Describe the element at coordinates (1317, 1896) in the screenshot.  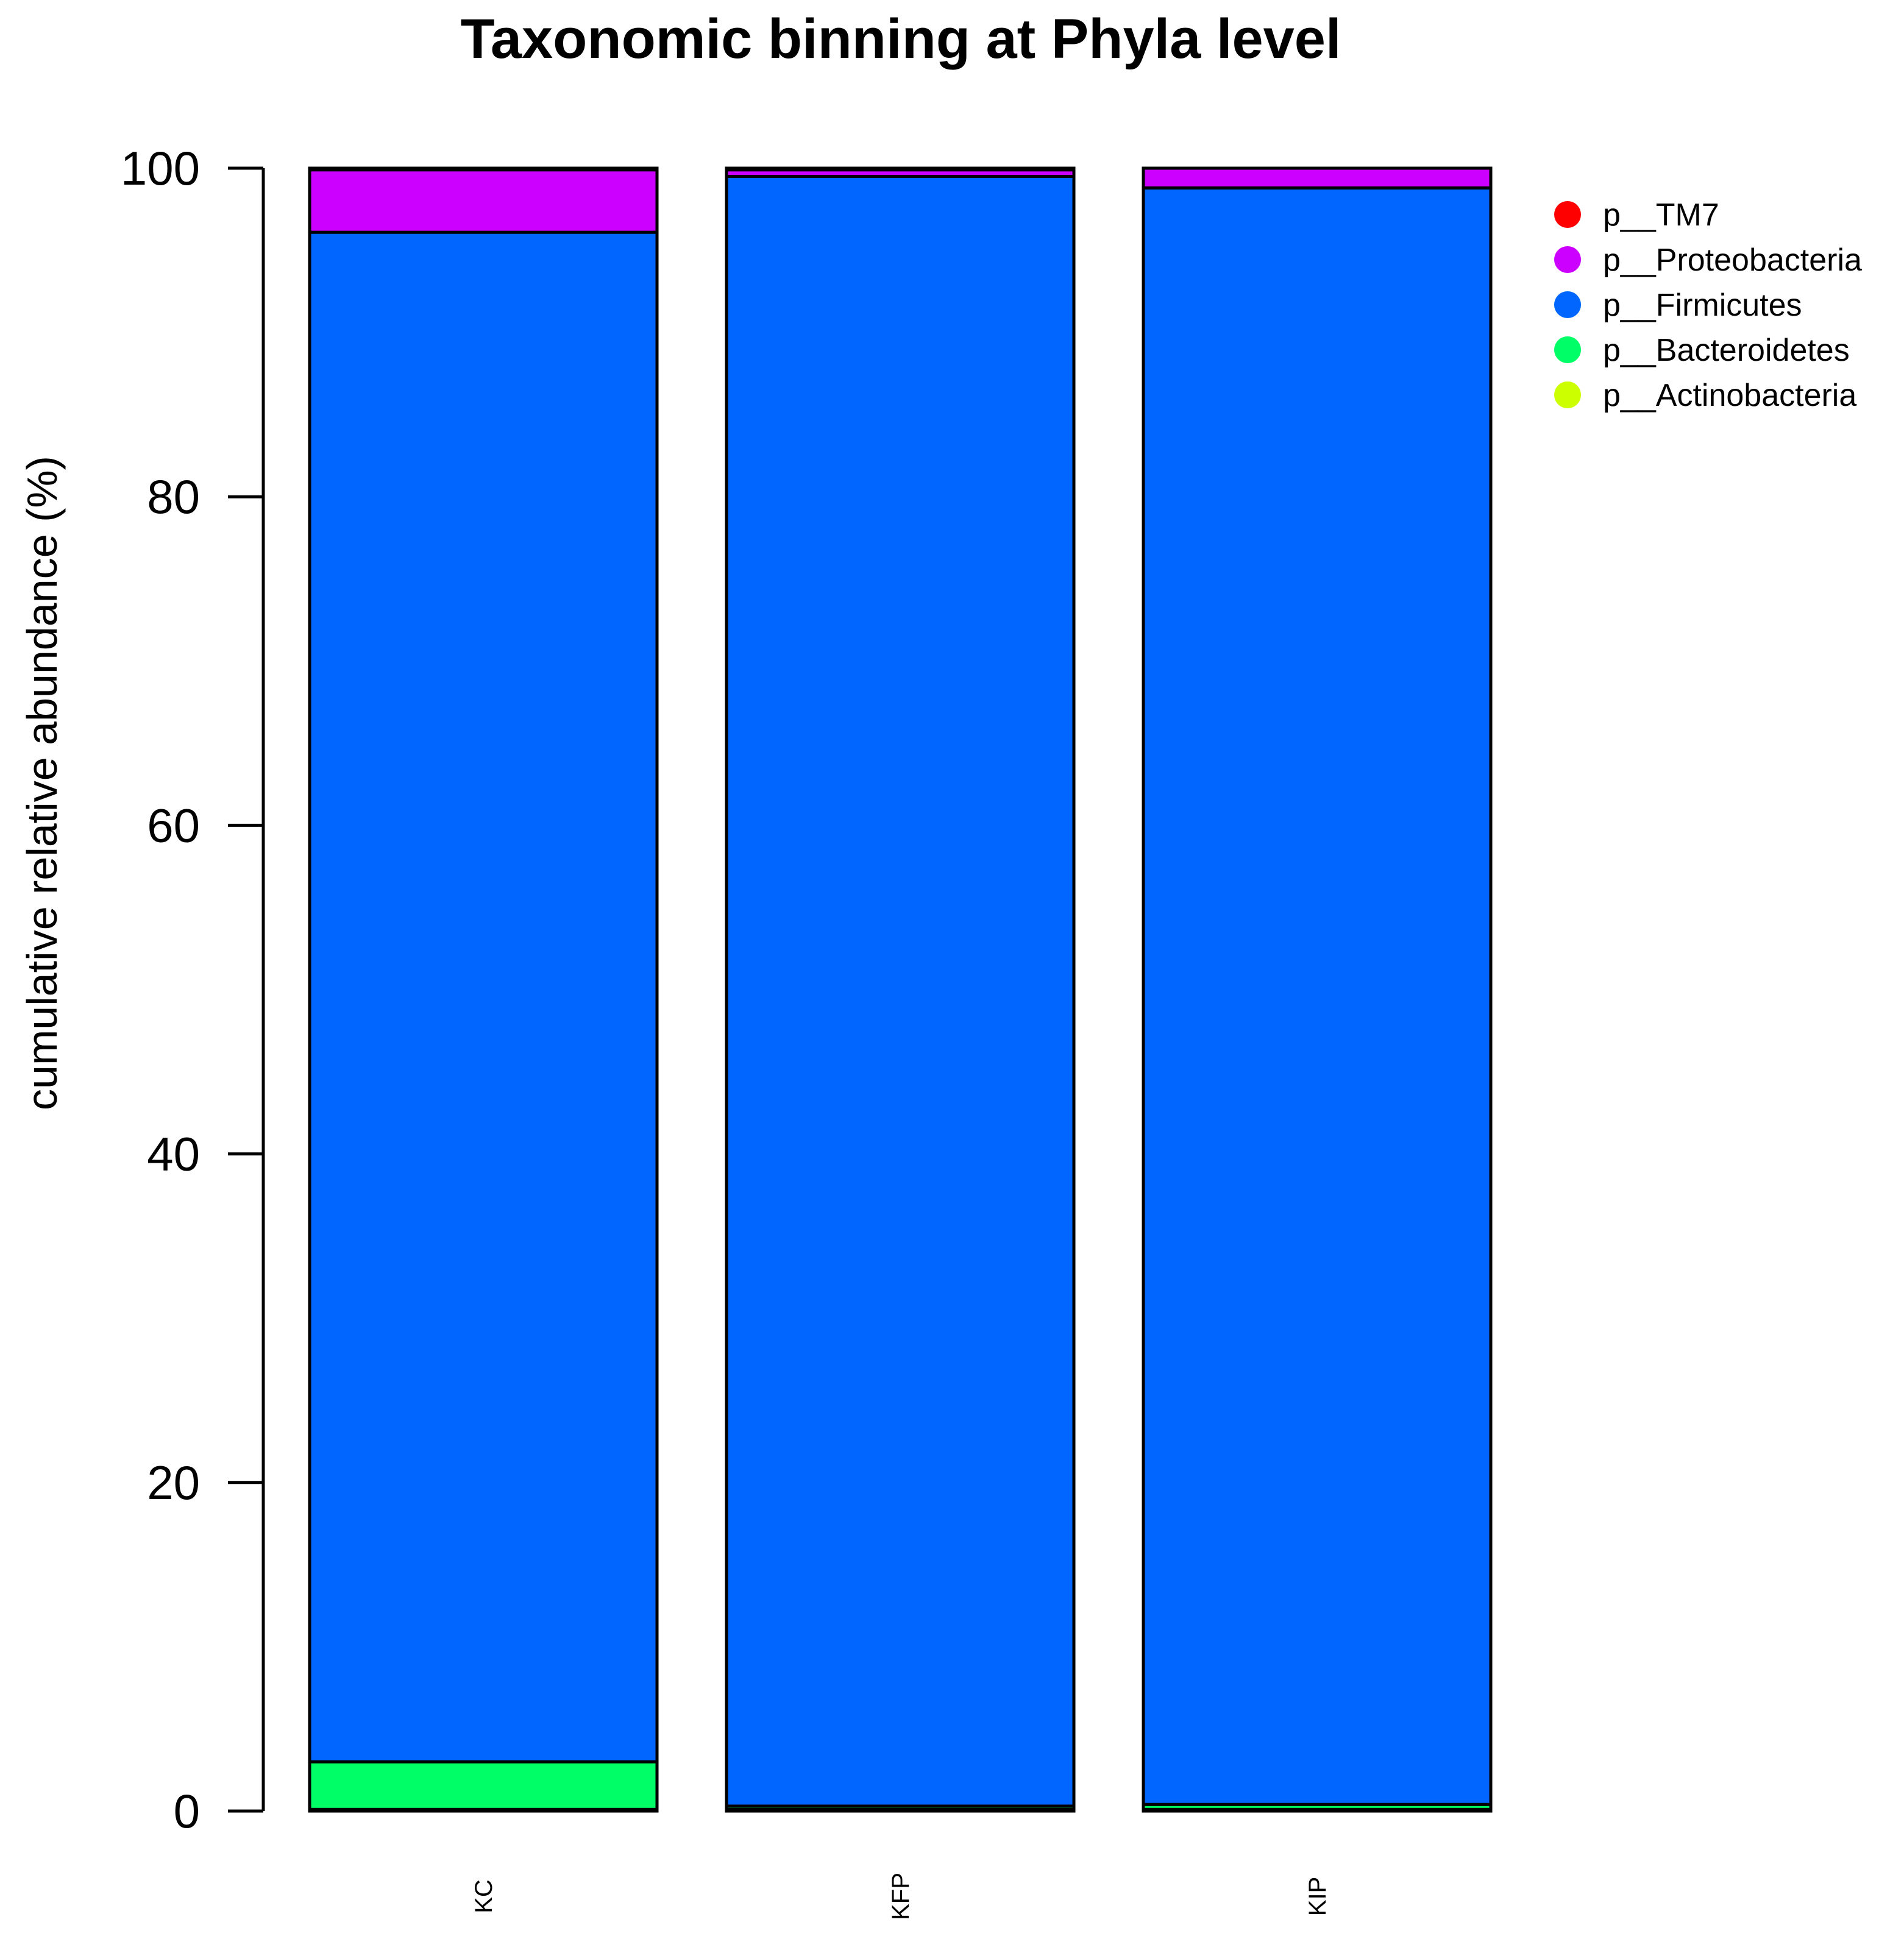
I see `x-tick-label-KIP: KIP` at that location.